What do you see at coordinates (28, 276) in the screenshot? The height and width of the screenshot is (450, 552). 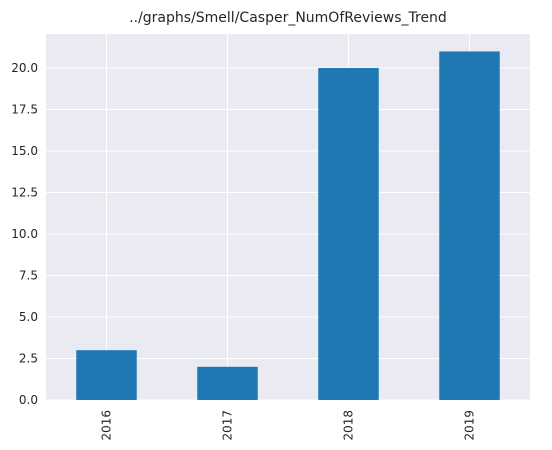 I see `y-tick-label: 7.5` at bounding box center [28, 276].